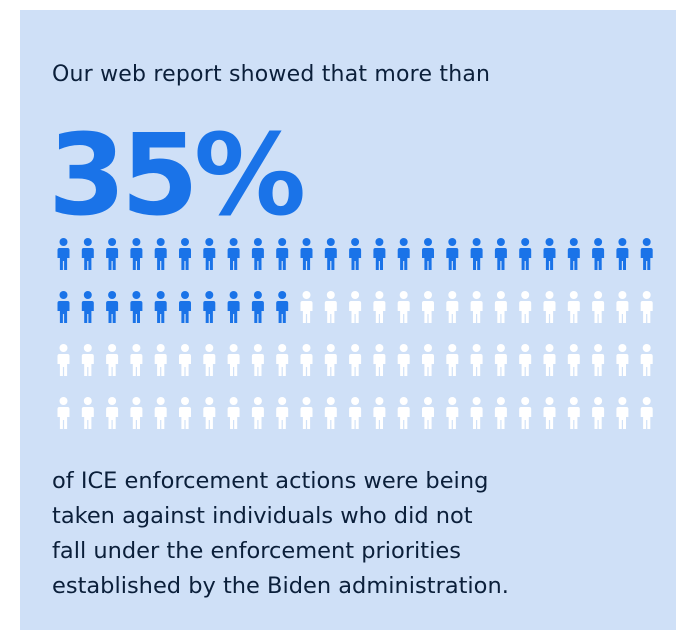 The image size is (696, 640). Describe the element at coordinates (262, 516) in the screenshot. I see `outro-line: taken against individuals who did not` at that location.